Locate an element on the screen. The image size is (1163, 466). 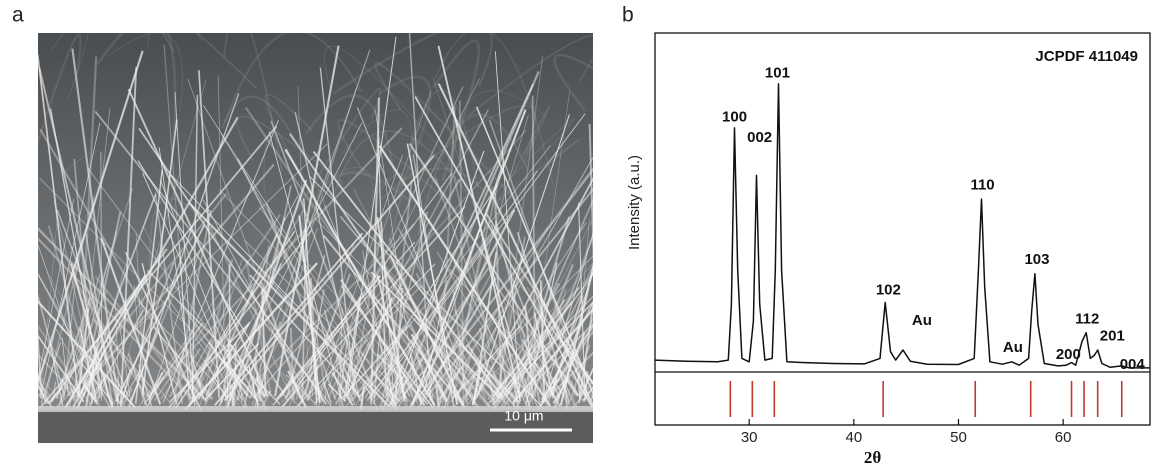
scale-bar-label: 10 μm is located at coordinates (523, 416).